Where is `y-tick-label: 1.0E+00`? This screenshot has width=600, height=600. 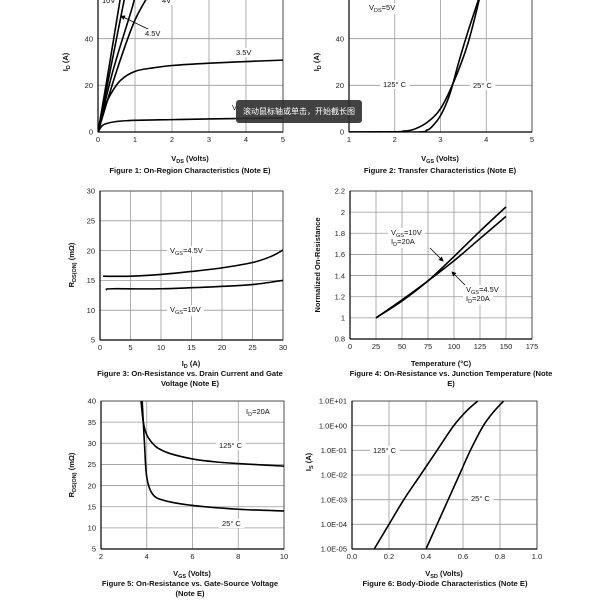 y-tick-label: 1.0E+00 is located at coordinates (333, 425).